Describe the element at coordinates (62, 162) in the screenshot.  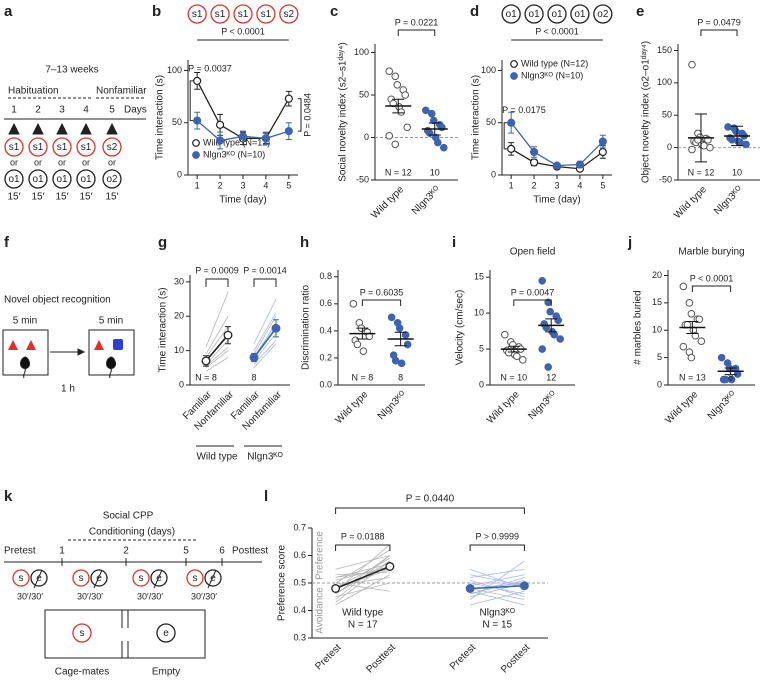
I see `or-label: or` at that location.